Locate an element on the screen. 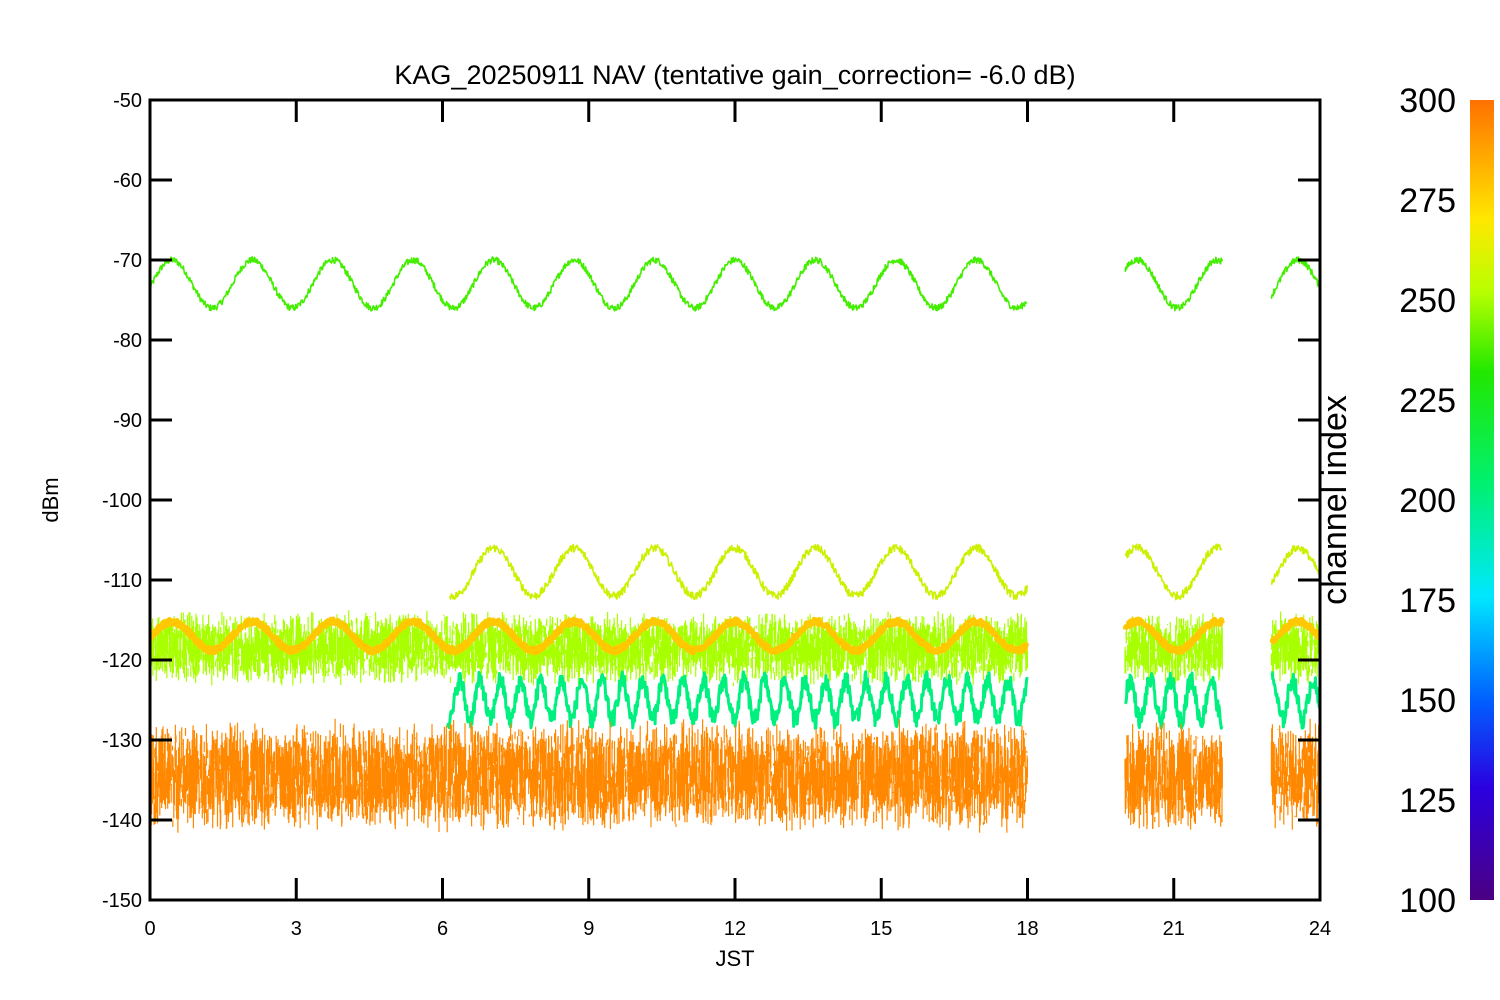 The image size is (1500, 1000). x-tick-label: 0 is located at coordinates (149, 929).